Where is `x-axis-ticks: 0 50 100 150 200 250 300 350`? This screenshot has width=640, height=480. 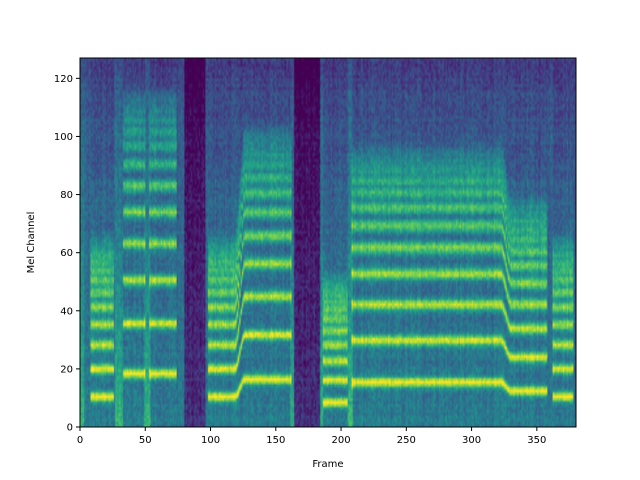
x-axis-ticks: 0 50 100 150 200 250 300 350 is located at coordinates (311, 436).